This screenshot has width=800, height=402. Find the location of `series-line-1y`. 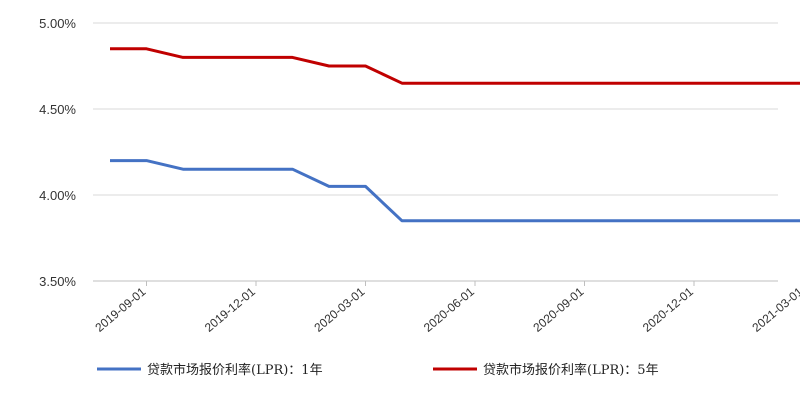

series-line-1y is located at coordinates (455, 191).